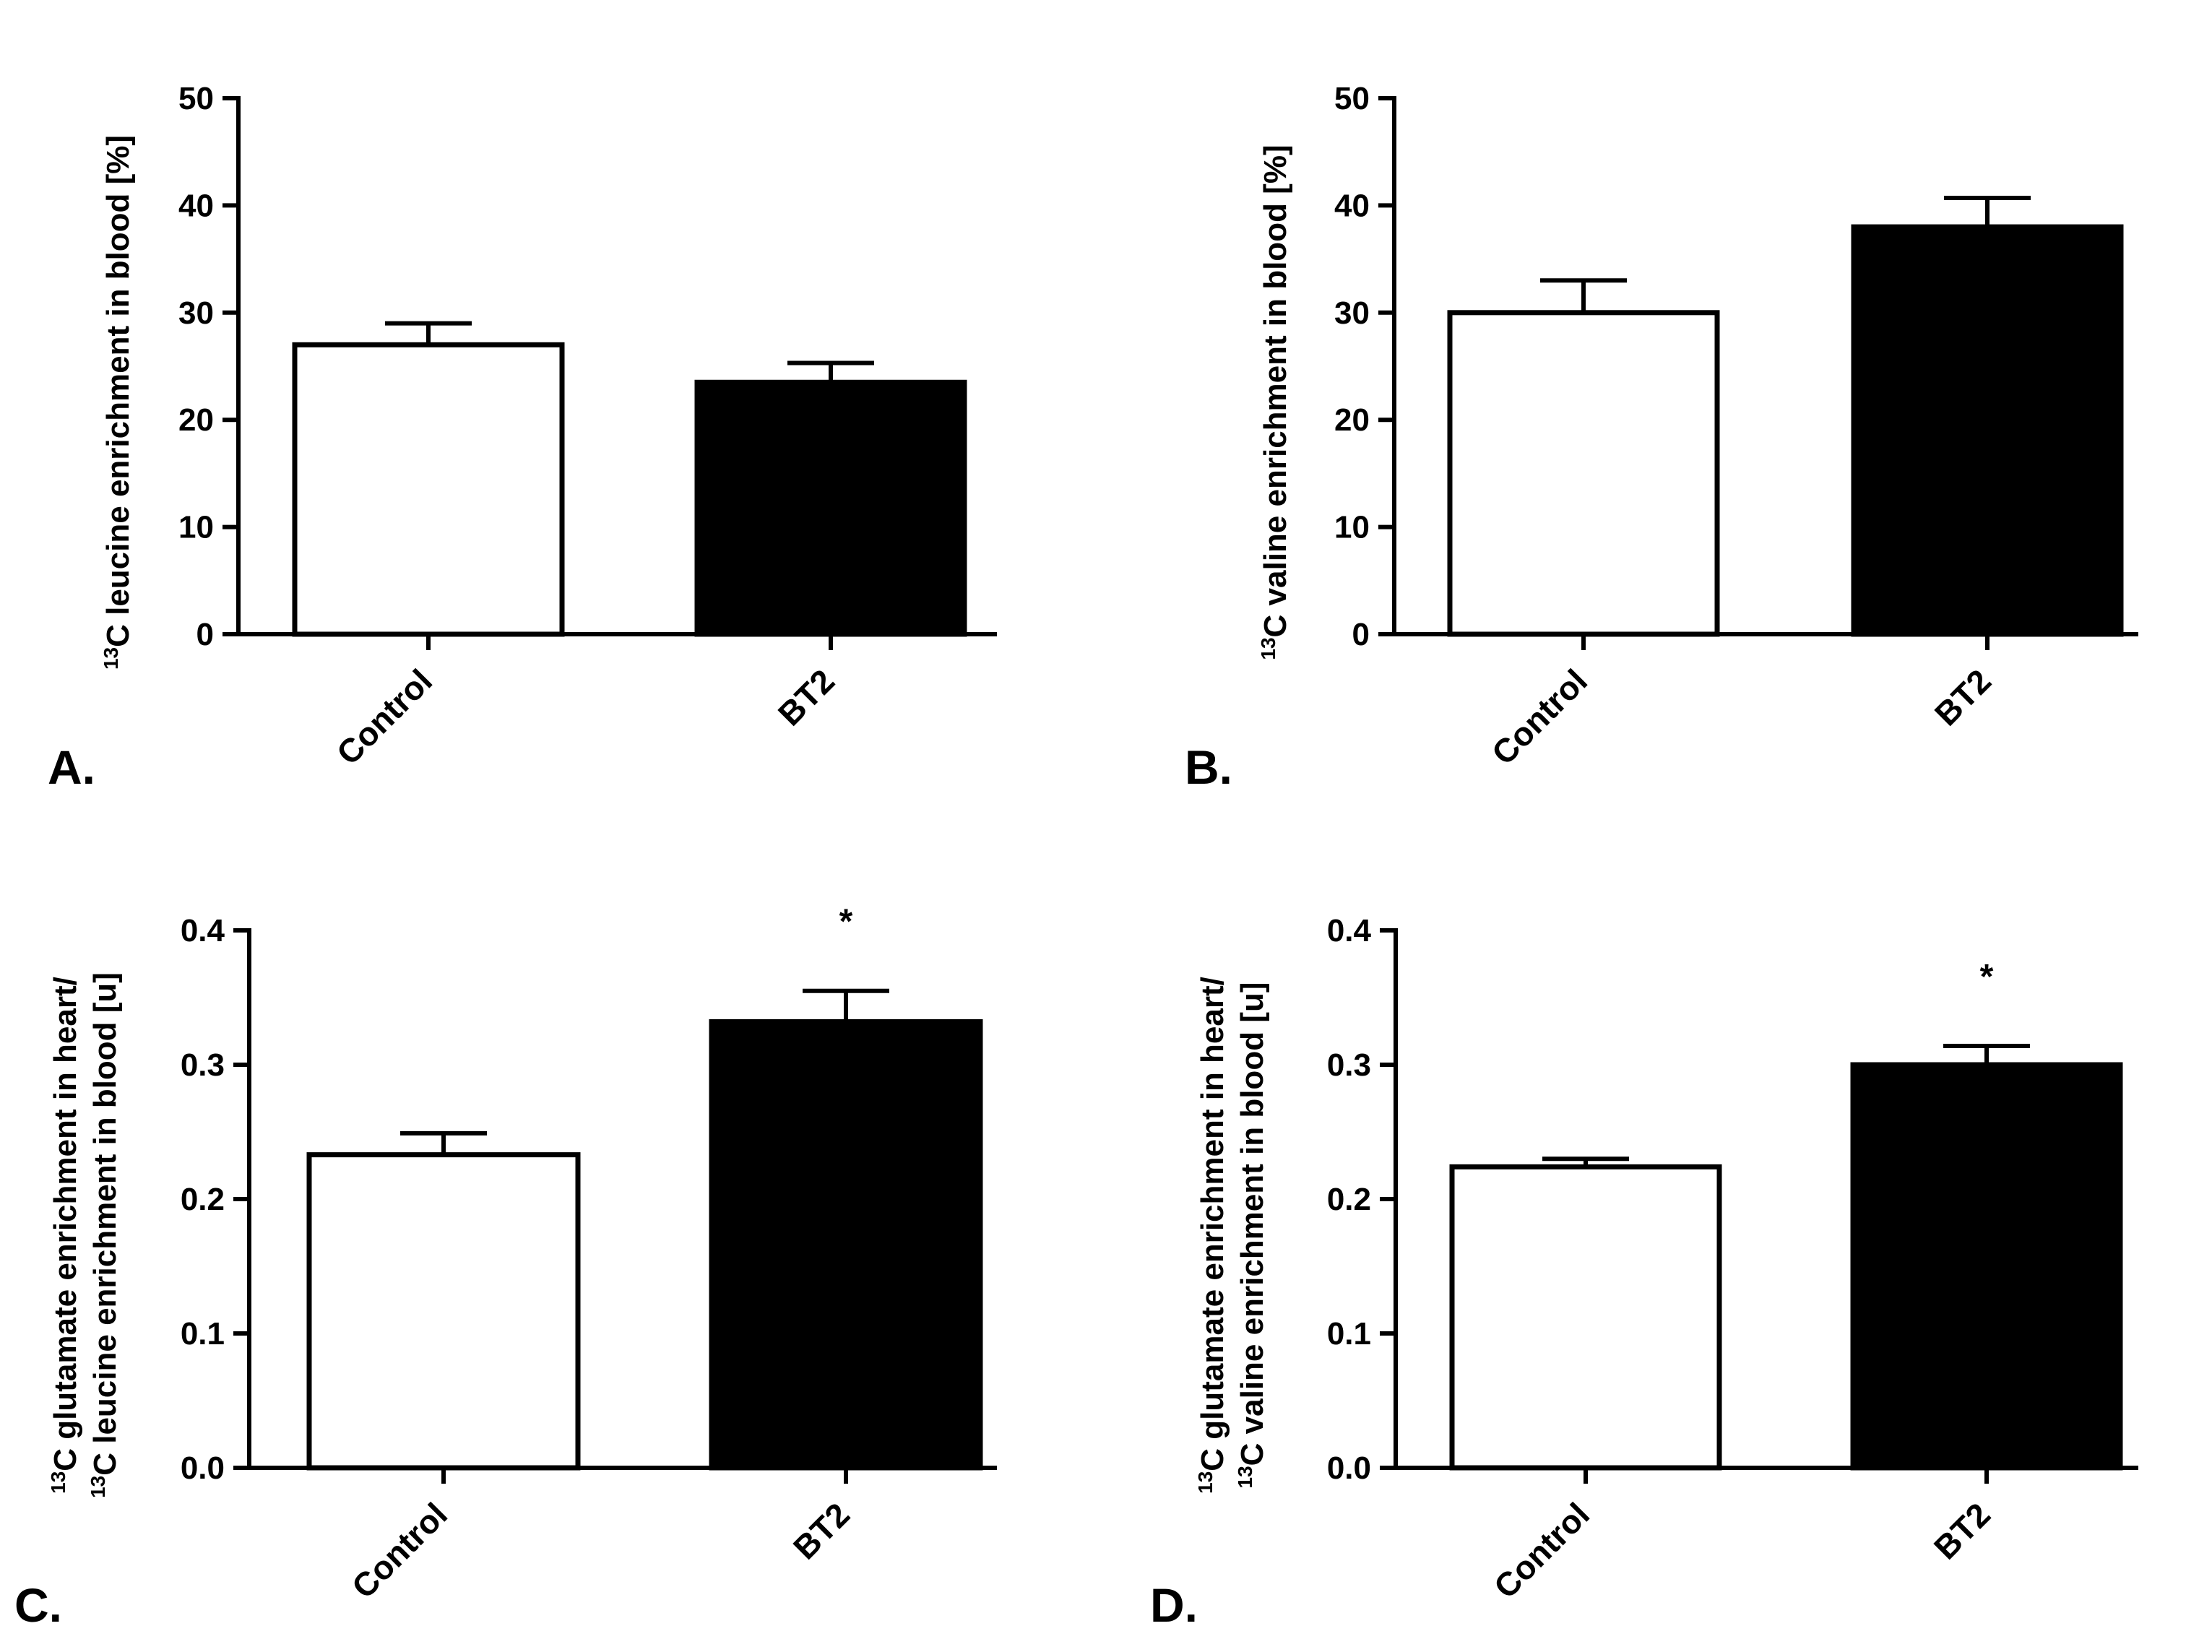 The height and width of the screenshot is (1652, 2212). Describe the element at coordinates (105, 1224) in the screenshot. I see `y-axis-label-text: C leucine enrichment in blood [u]` at that location.